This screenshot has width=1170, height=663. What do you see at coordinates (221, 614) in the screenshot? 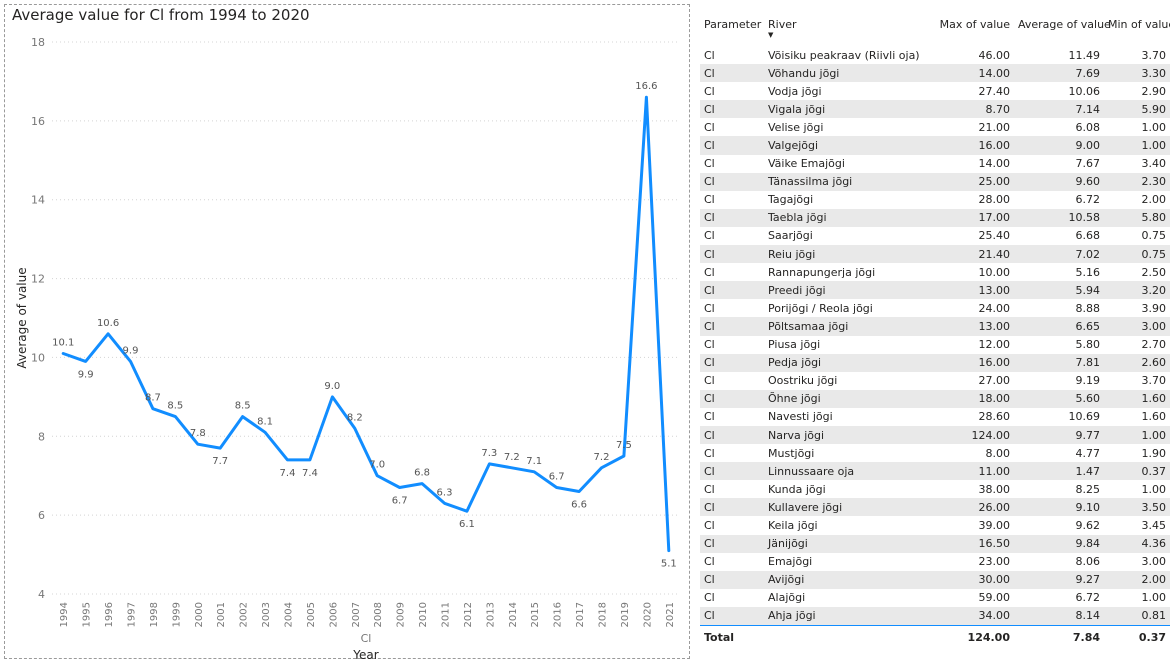
I see `x-tick-label: 2001` at bounding box center [221, 614].